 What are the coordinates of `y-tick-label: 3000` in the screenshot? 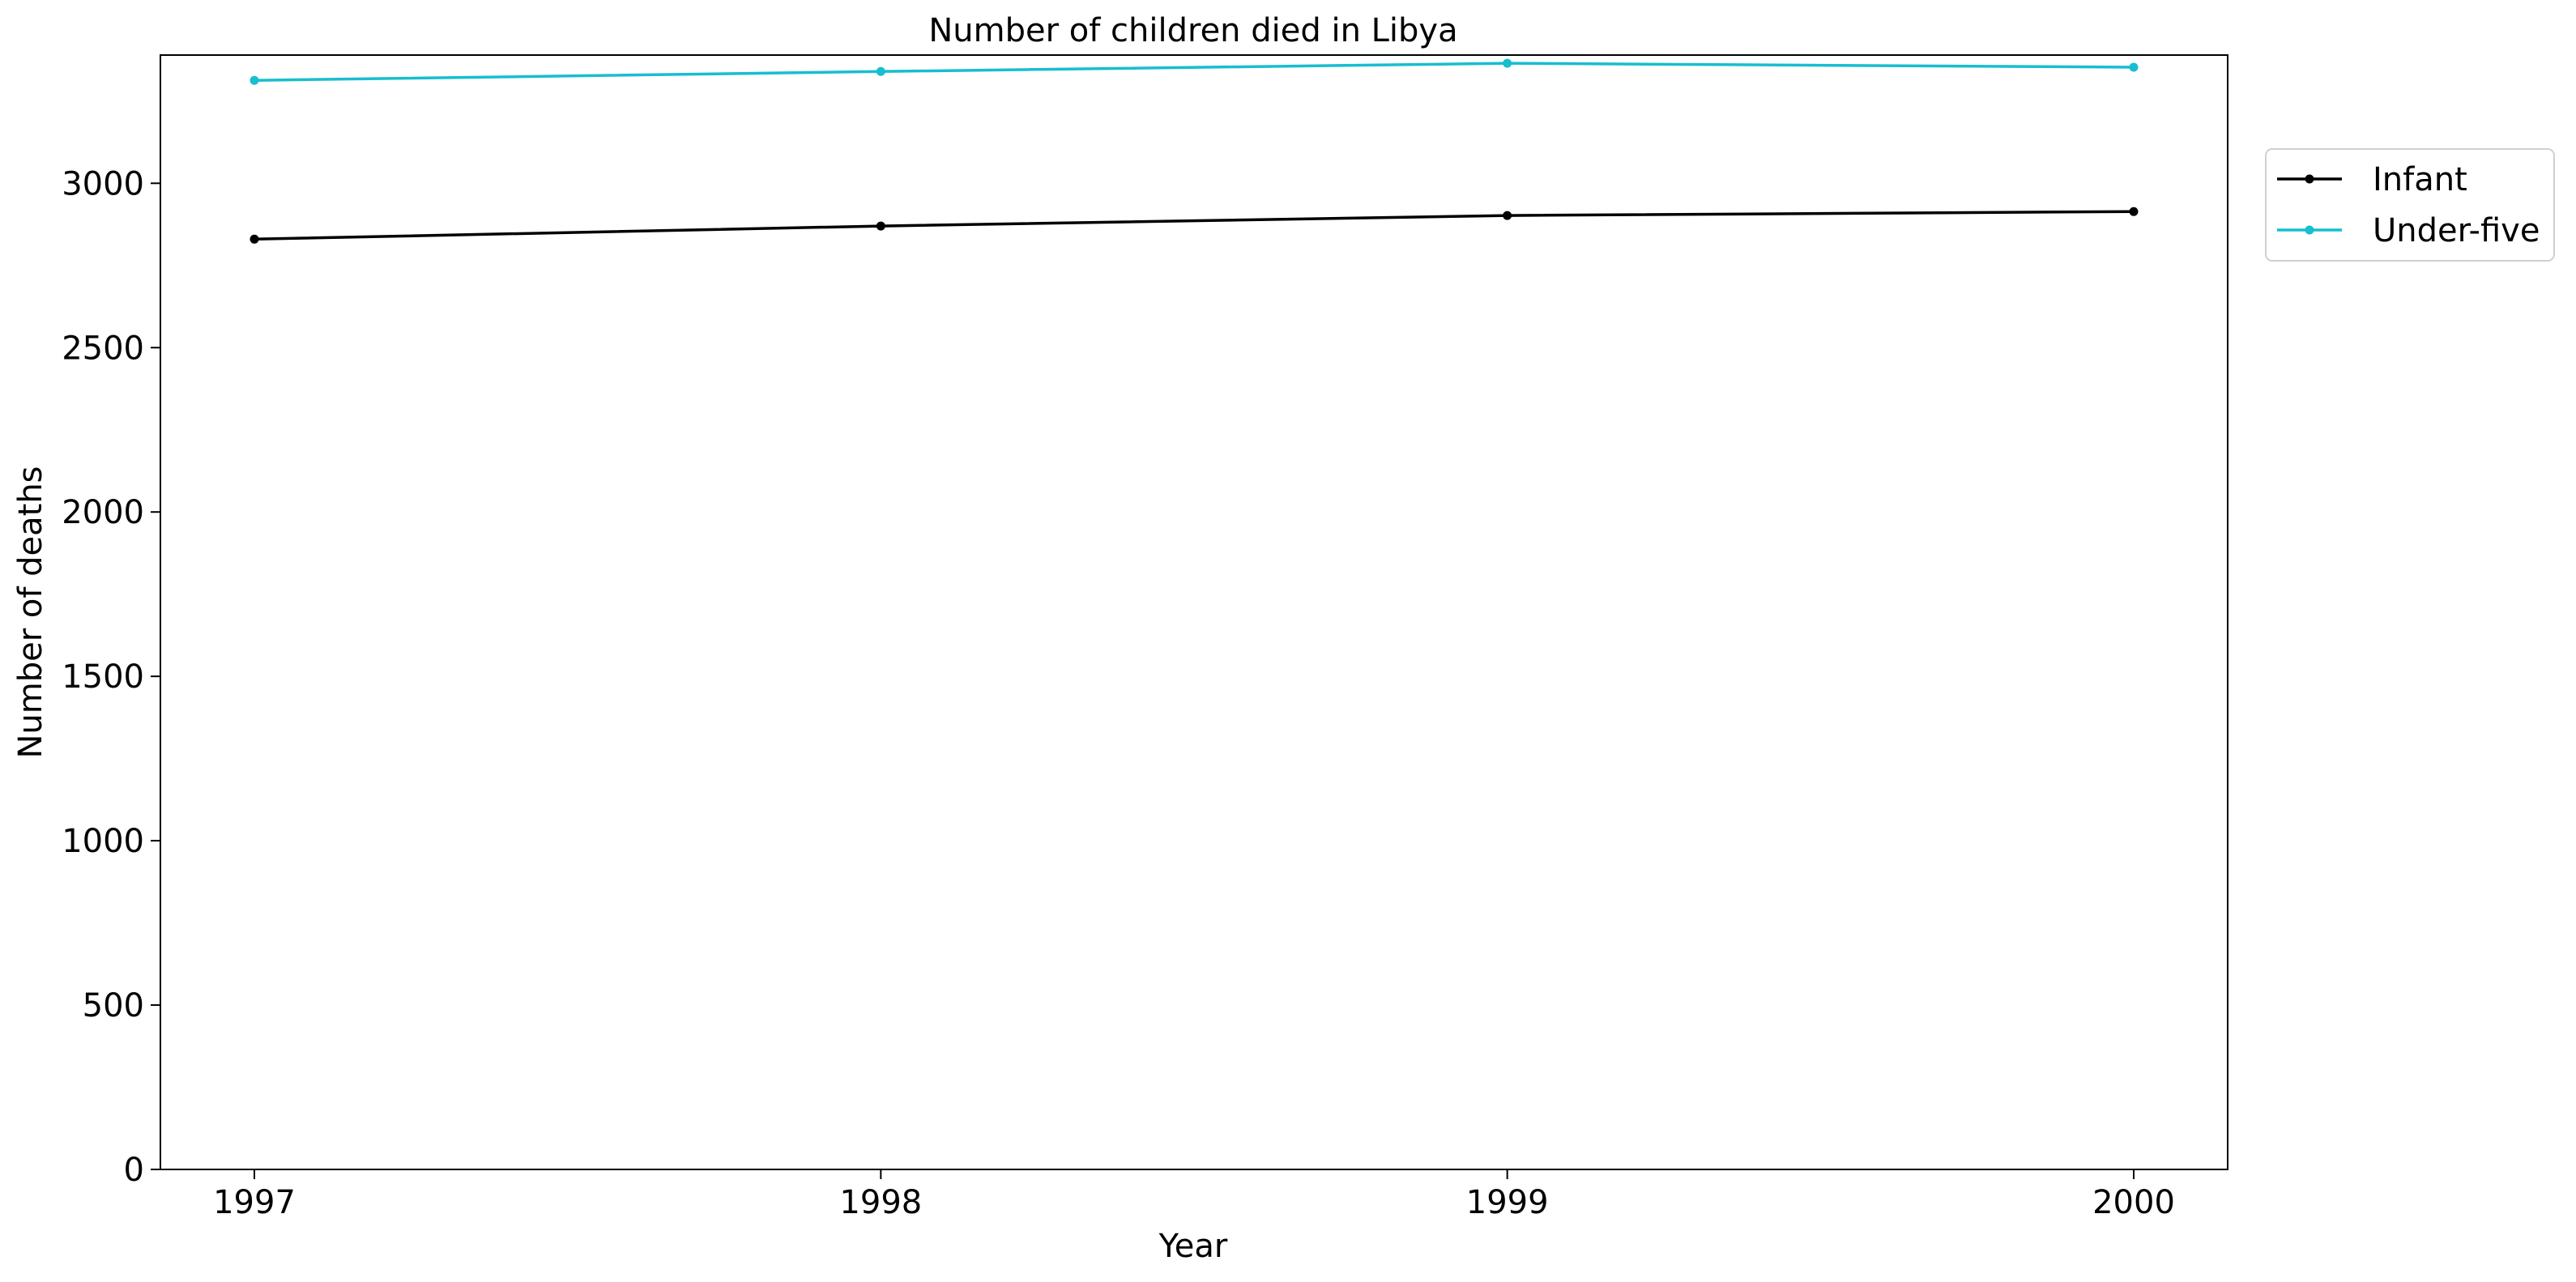 It's located at (103, 183).